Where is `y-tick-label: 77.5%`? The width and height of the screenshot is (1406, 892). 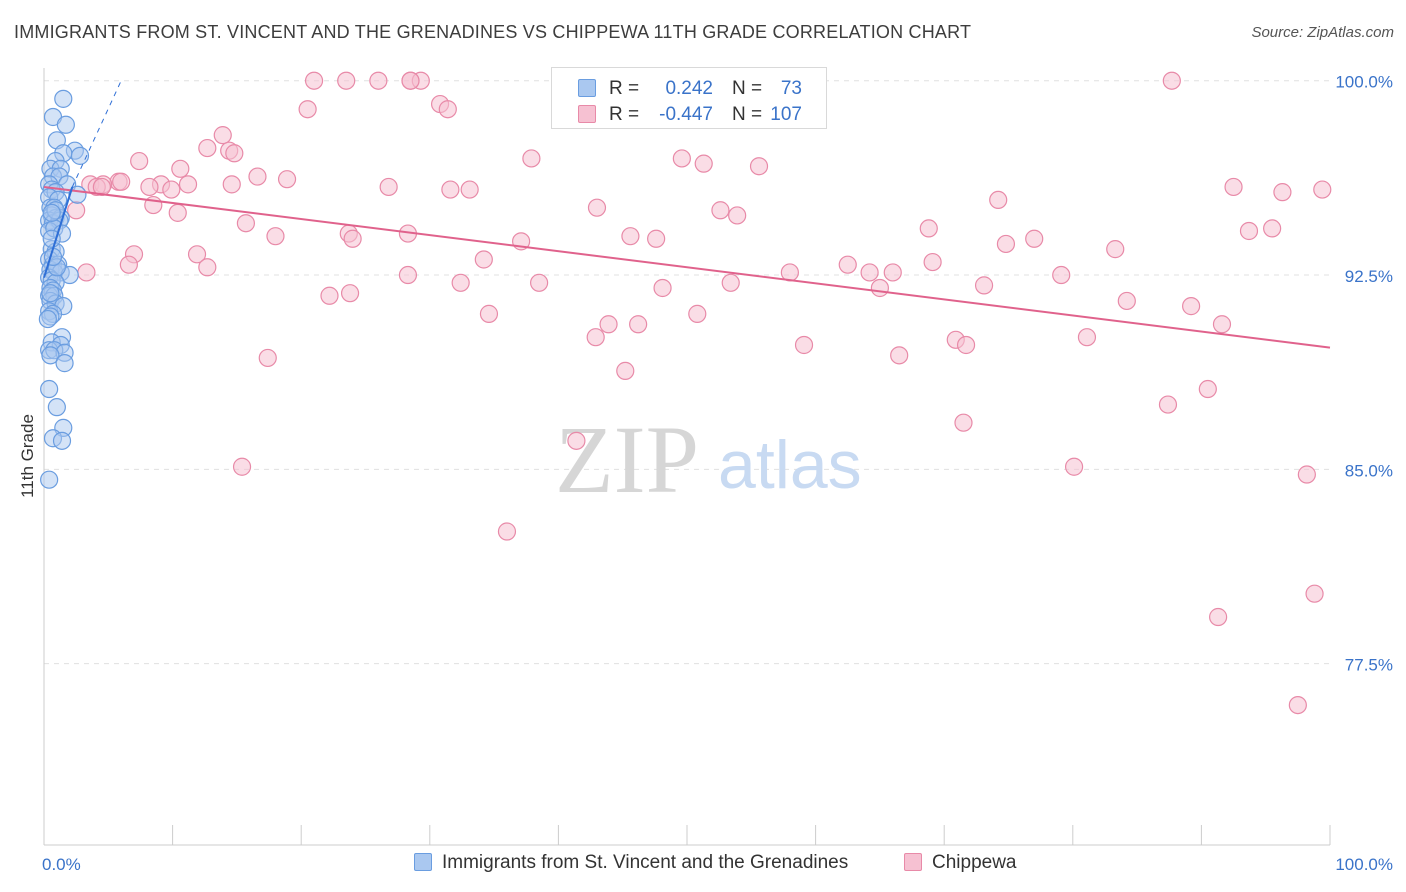 y-tick-label: 77.5% is located at coordinates (1369, 665).